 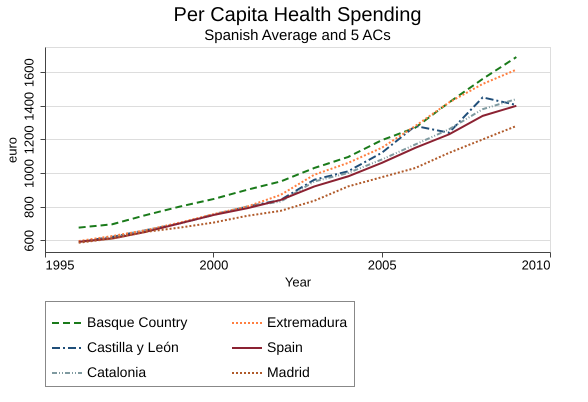 I want to click on y-tick-label: 1400, so click(x=29, y=106).